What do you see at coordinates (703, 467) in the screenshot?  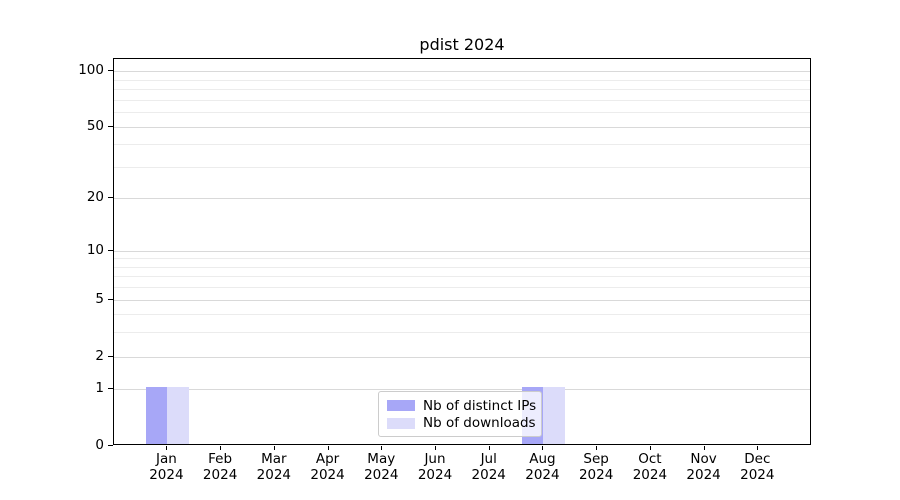 I see `x-tick-label: Nov 2024` at bounding box center [703, 467].